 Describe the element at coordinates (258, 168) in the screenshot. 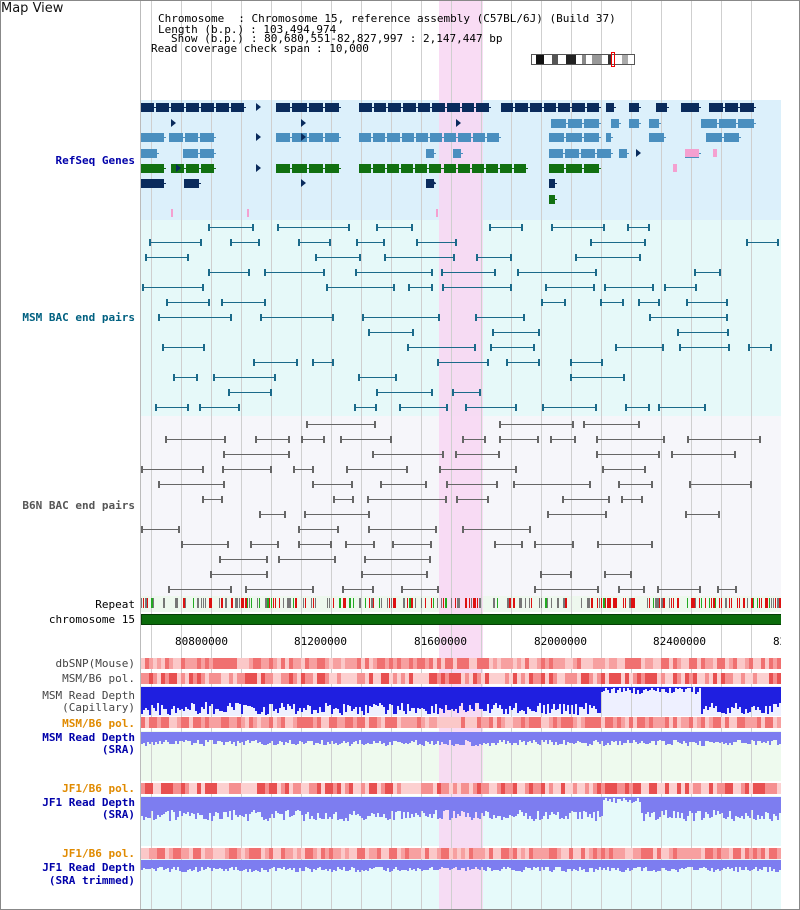

I see `refseq-strand-arrow` at that location.